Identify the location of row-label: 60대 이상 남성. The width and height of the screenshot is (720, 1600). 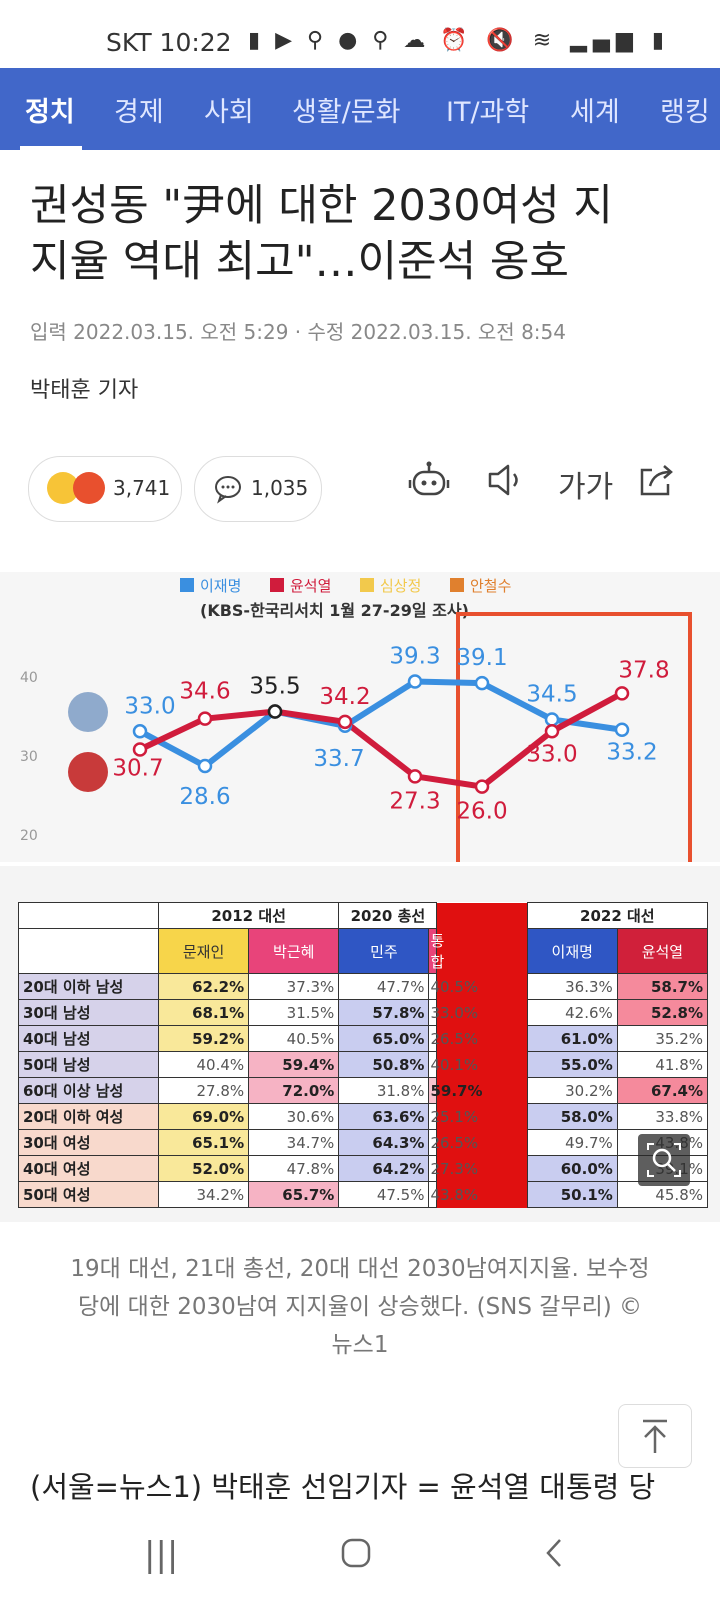
(88, 1090).